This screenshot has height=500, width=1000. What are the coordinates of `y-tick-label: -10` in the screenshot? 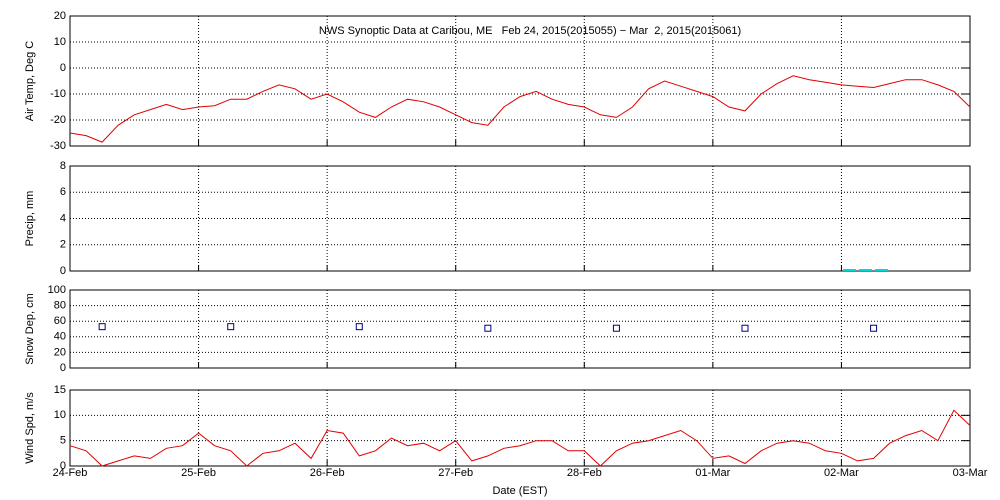 It's located at (58, 94).